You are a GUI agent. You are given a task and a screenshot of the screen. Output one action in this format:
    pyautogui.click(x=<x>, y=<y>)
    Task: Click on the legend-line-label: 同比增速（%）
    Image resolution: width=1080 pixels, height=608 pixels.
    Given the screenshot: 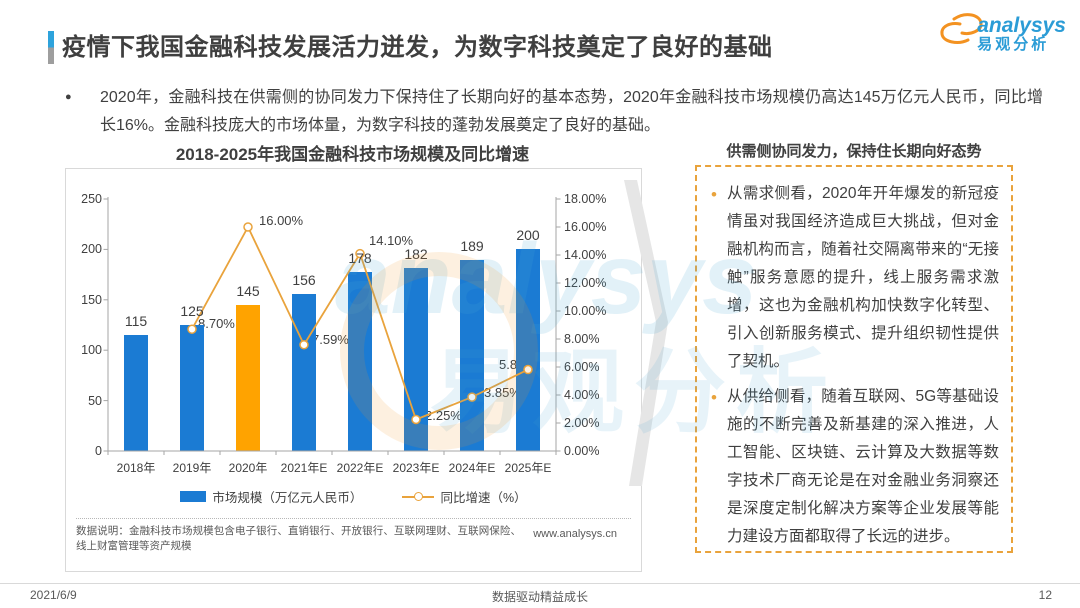 What is the action you would take?
    pyautogui.click(x=483, y=498)
    